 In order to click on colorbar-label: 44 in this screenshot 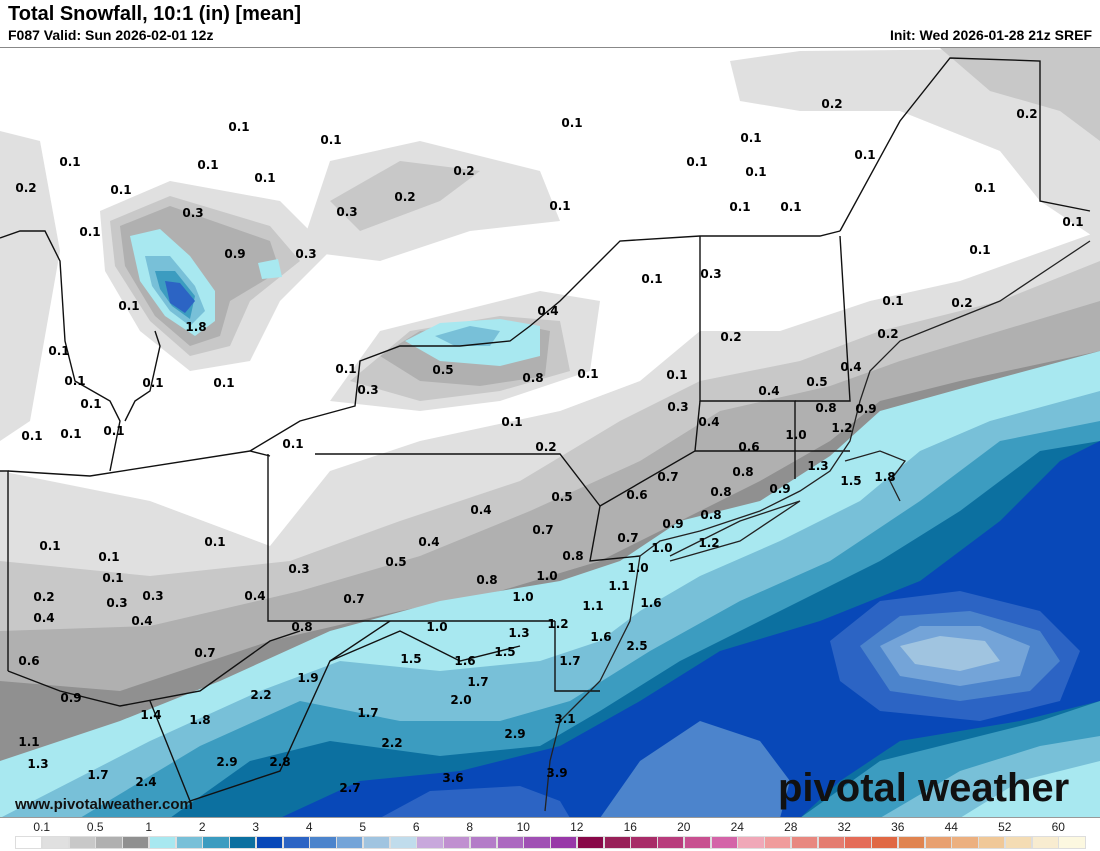, I will do `click(951, 827)`.